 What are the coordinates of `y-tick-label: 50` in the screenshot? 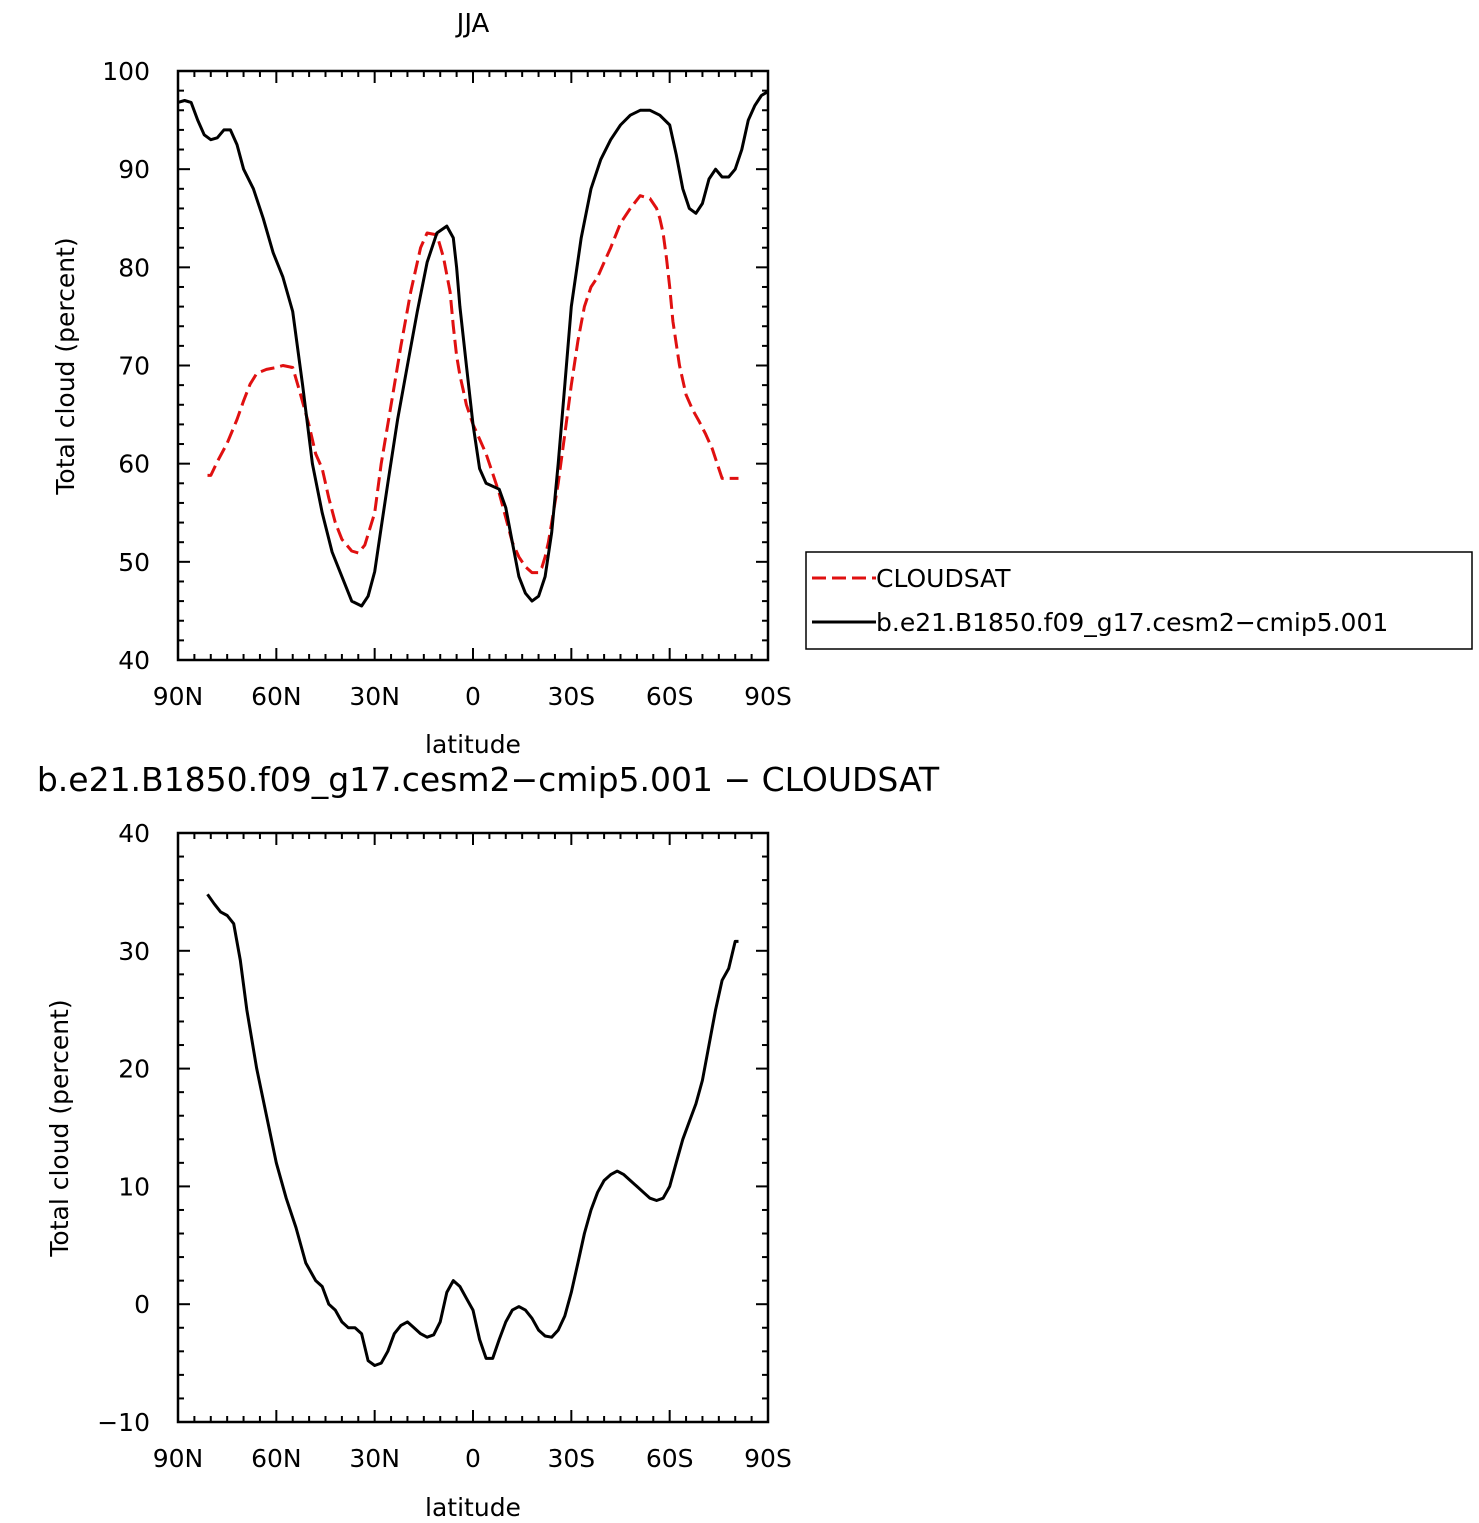 It's located at (134, 562).